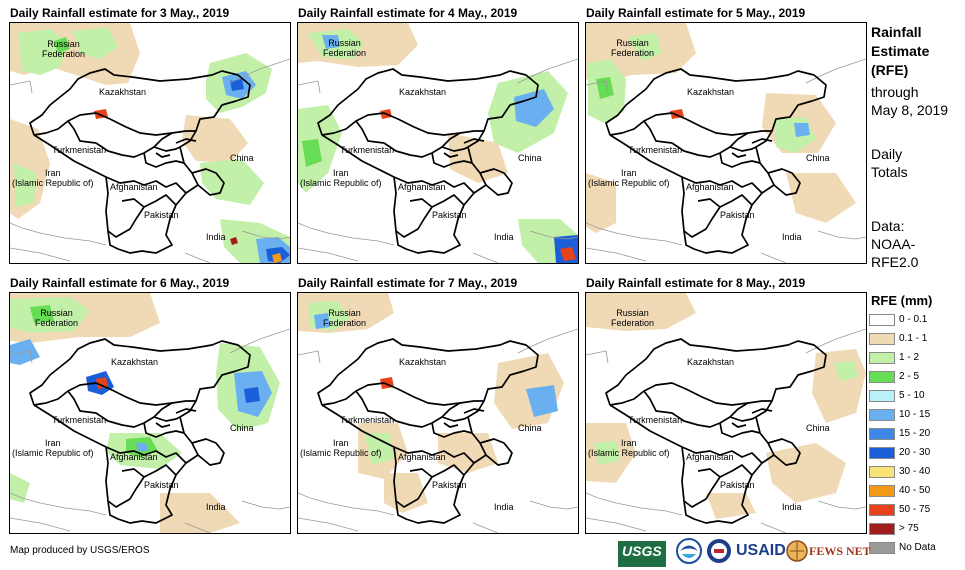 This screenshot has width=965, height=570. What do you see at coordinates (913, 319) in the screenshot?
I see `legend-label: 0 - 0.1` at bounding box center [913, 319].